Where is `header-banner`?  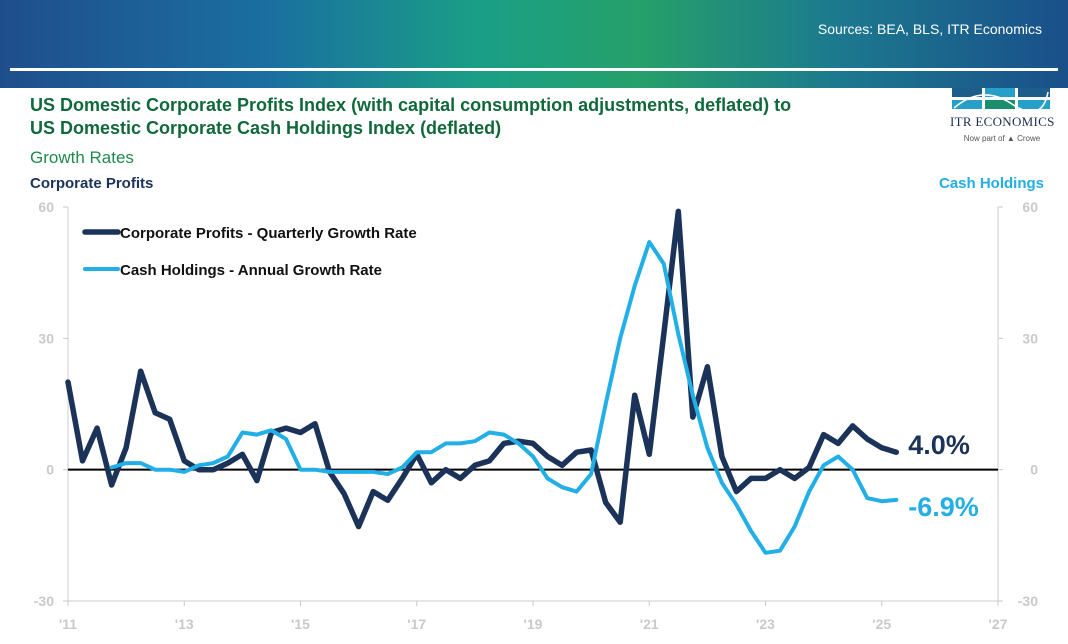
header-banner is located at coordinates (534, 44).